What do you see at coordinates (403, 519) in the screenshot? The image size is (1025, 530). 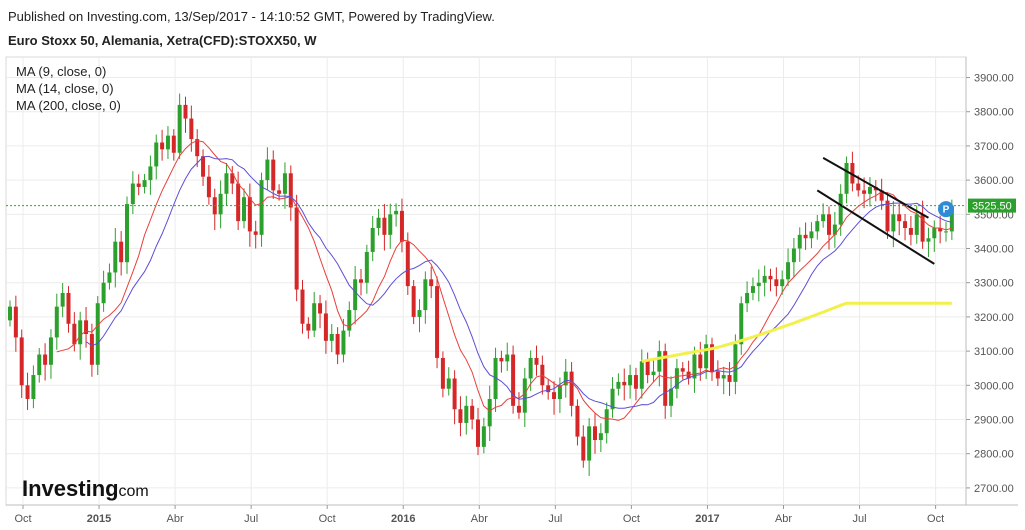 I see `x-tick-label: 2016` at bounding box center [403, 519].